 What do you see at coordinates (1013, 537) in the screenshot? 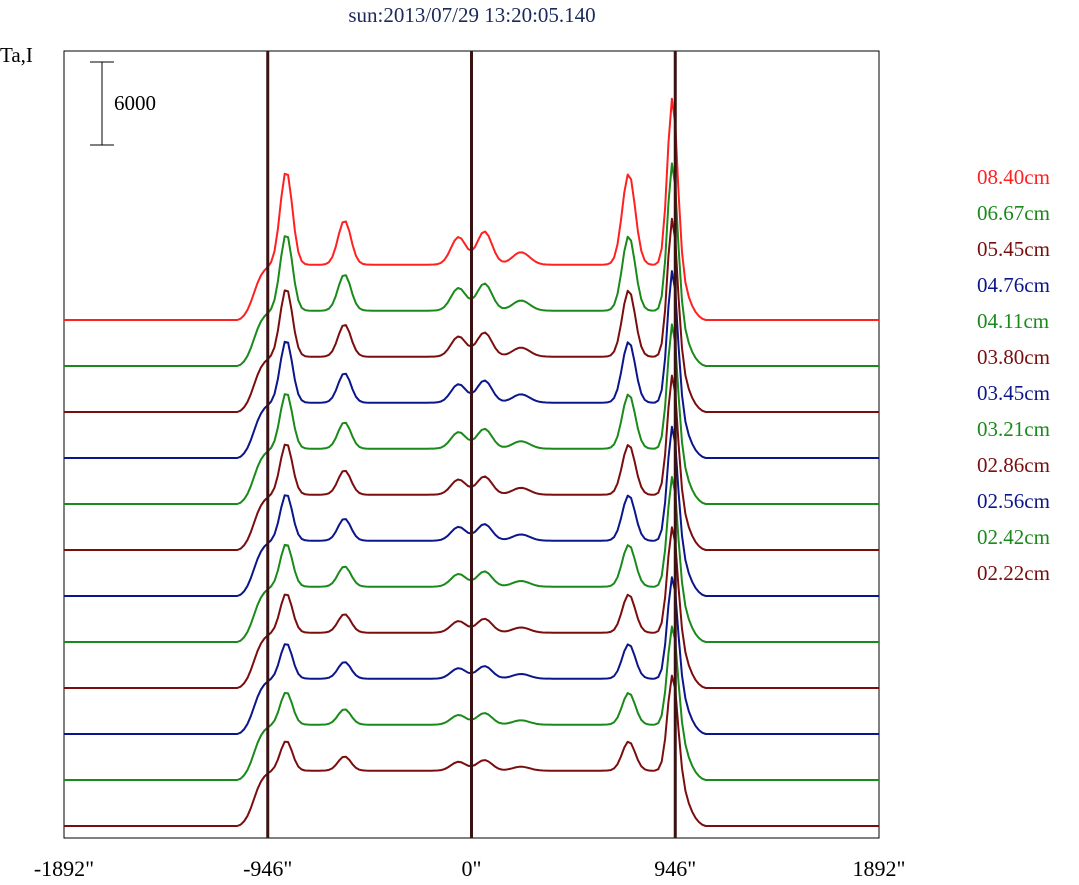
I see `legend-entry: 02.42cm` at bounding box center [1013, 537].